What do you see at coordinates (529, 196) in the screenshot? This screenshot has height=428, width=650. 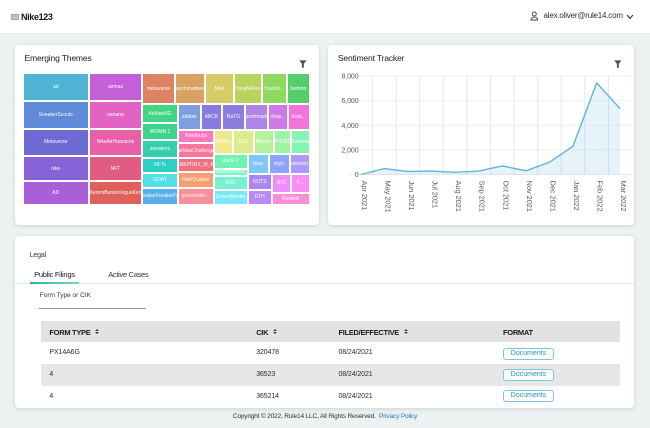 I see `svg-text: Nov 2021` at bounding box center [529, 196].